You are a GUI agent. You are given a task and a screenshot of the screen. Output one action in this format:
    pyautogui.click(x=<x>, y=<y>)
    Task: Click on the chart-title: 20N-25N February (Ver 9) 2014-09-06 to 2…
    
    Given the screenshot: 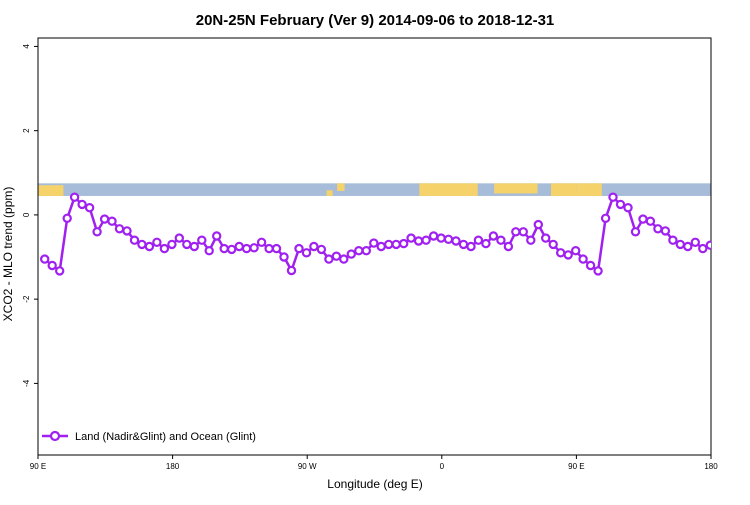 What is the action you would take?
    pyautogui.click(x=375, y=20)
    